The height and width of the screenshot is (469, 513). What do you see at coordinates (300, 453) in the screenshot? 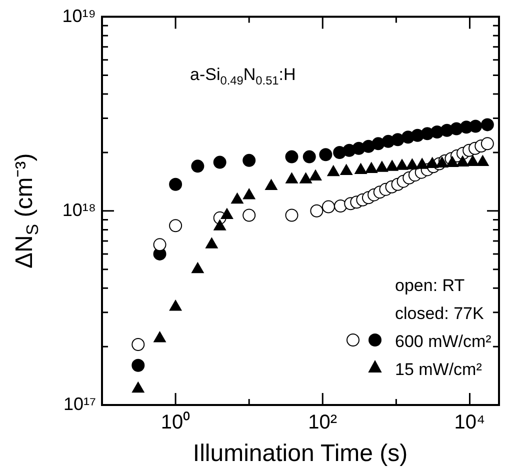
I see `x-axis-title: Illumination Time (s)` at bounding box center [300, 453].